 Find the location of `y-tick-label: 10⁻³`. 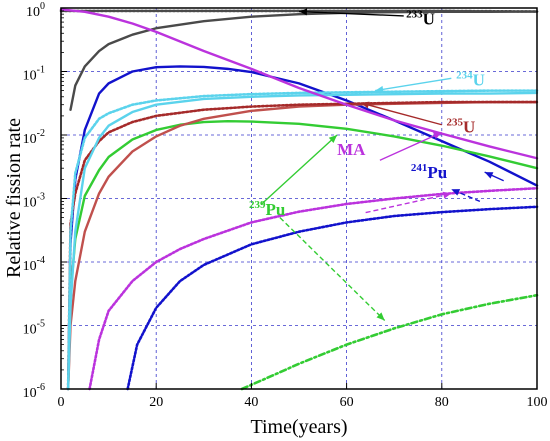

y-tick-label: 10⁻³ is located at coordinates (34, 201).